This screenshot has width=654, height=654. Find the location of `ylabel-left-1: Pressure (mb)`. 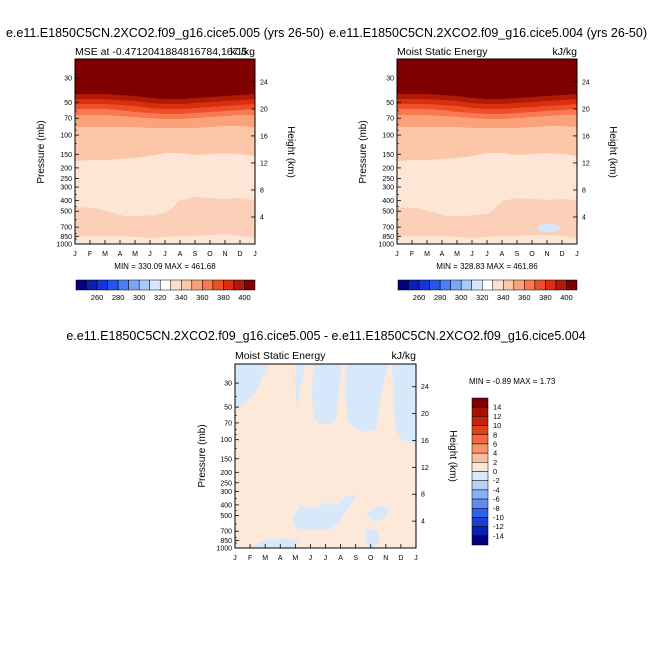

ylabel-left-1: Pressure (mb) is located at coordinates (41, 151).